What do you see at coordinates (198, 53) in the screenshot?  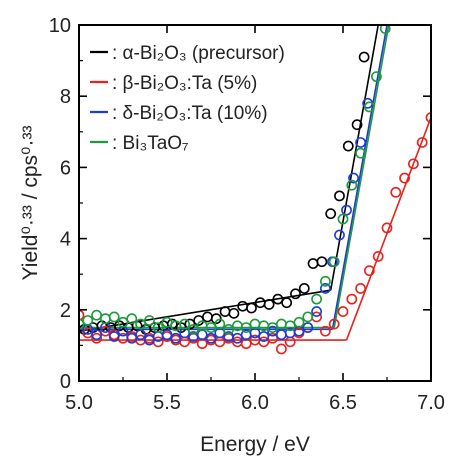 I see `legend-label: : α-Bi₂O₃ (precursor)` at bounding box center [198, 53].